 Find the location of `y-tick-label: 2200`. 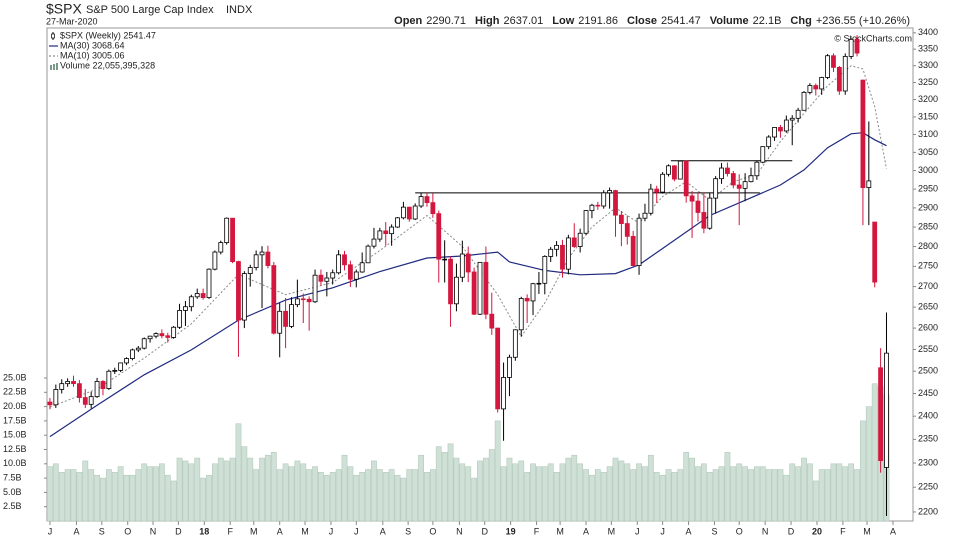

y-tick-label: 2200 is located at coordinates (928, 511).